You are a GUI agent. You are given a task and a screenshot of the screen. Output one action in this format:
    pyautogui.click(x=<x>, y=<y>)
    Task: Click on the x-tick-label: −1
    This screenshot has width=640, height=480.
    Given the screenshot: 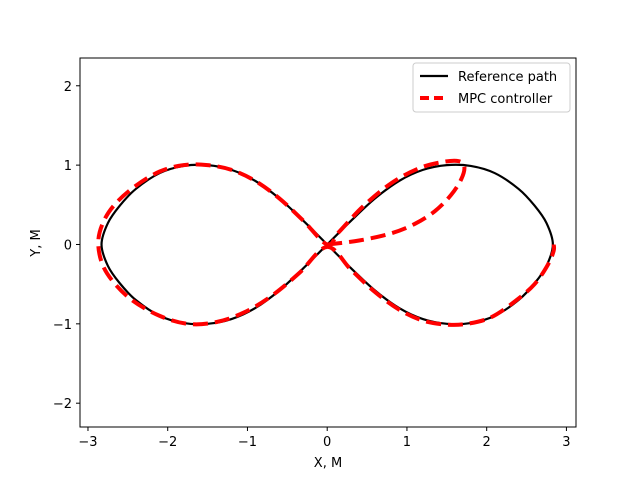 What is the action you would take?
    pyautogui.click(x=247, y=442)
    